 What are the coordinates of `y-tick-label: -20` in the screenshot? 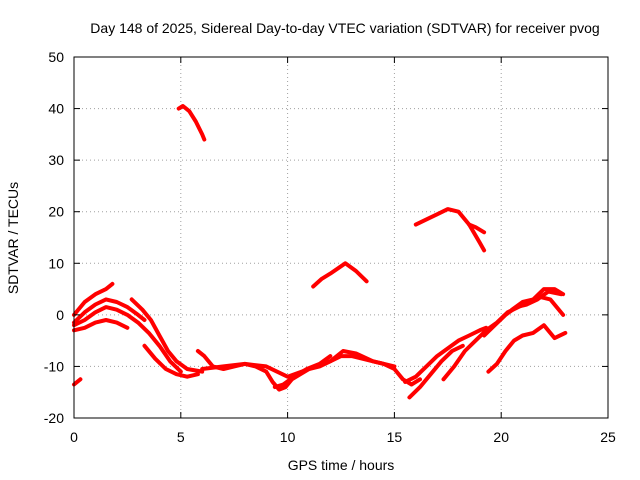 It's located at (54, 418).